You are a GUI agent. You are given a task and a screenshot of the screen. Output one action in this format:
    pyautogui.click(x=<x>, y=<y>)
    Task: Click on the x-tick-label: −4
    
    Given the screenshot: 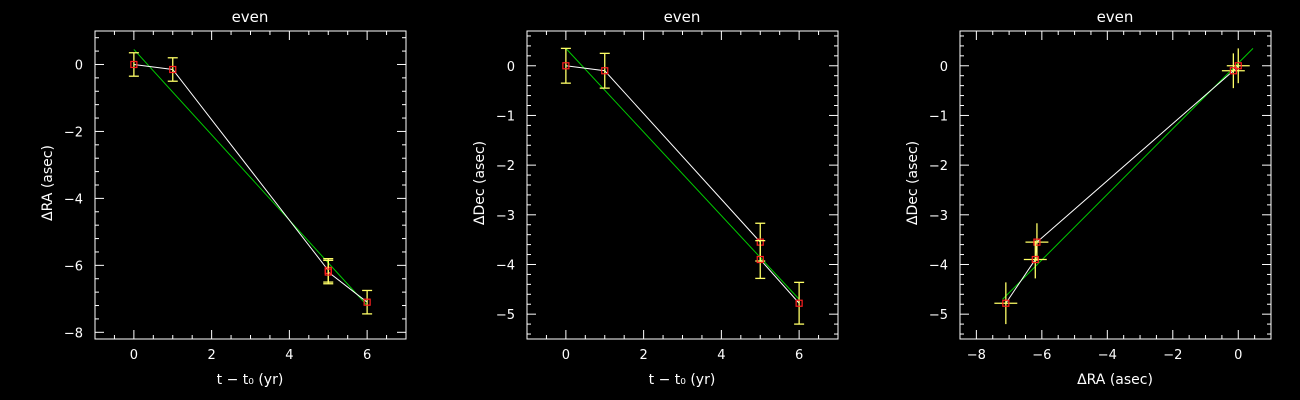 What is the action you would take?
    pyautogui.click(x=1107, y=355)
    